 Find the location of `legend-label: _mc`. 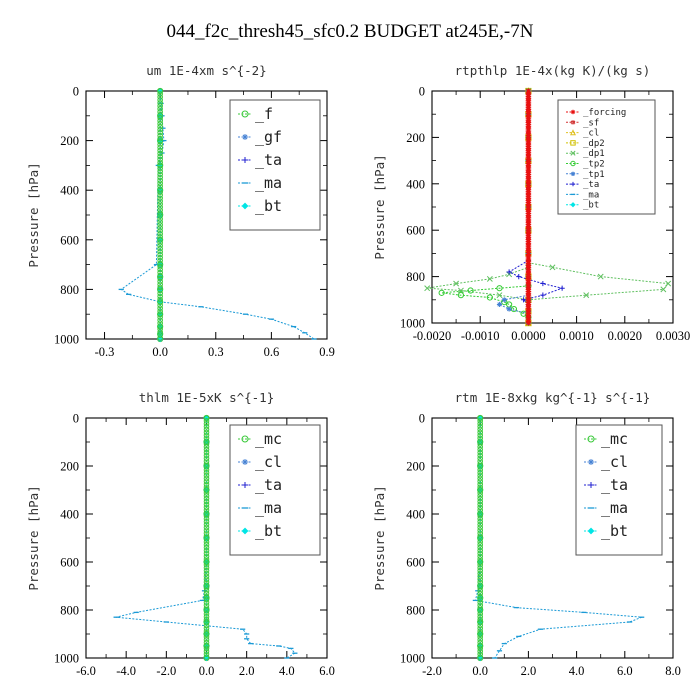

legend-label: _mc is located at coordinates (614, 439).